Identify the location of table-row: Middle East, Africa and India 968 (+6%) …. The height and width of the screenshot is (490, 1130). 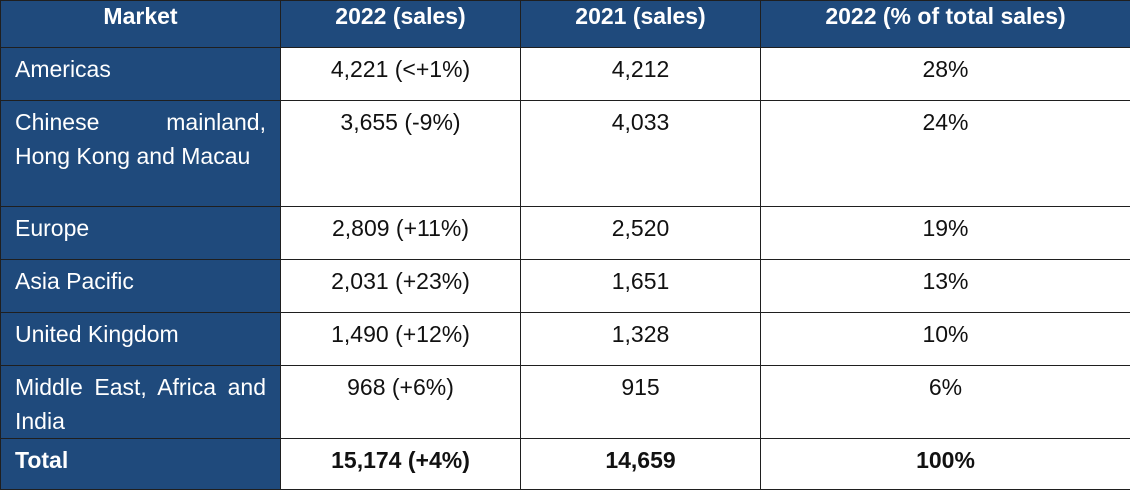
(565, 402).